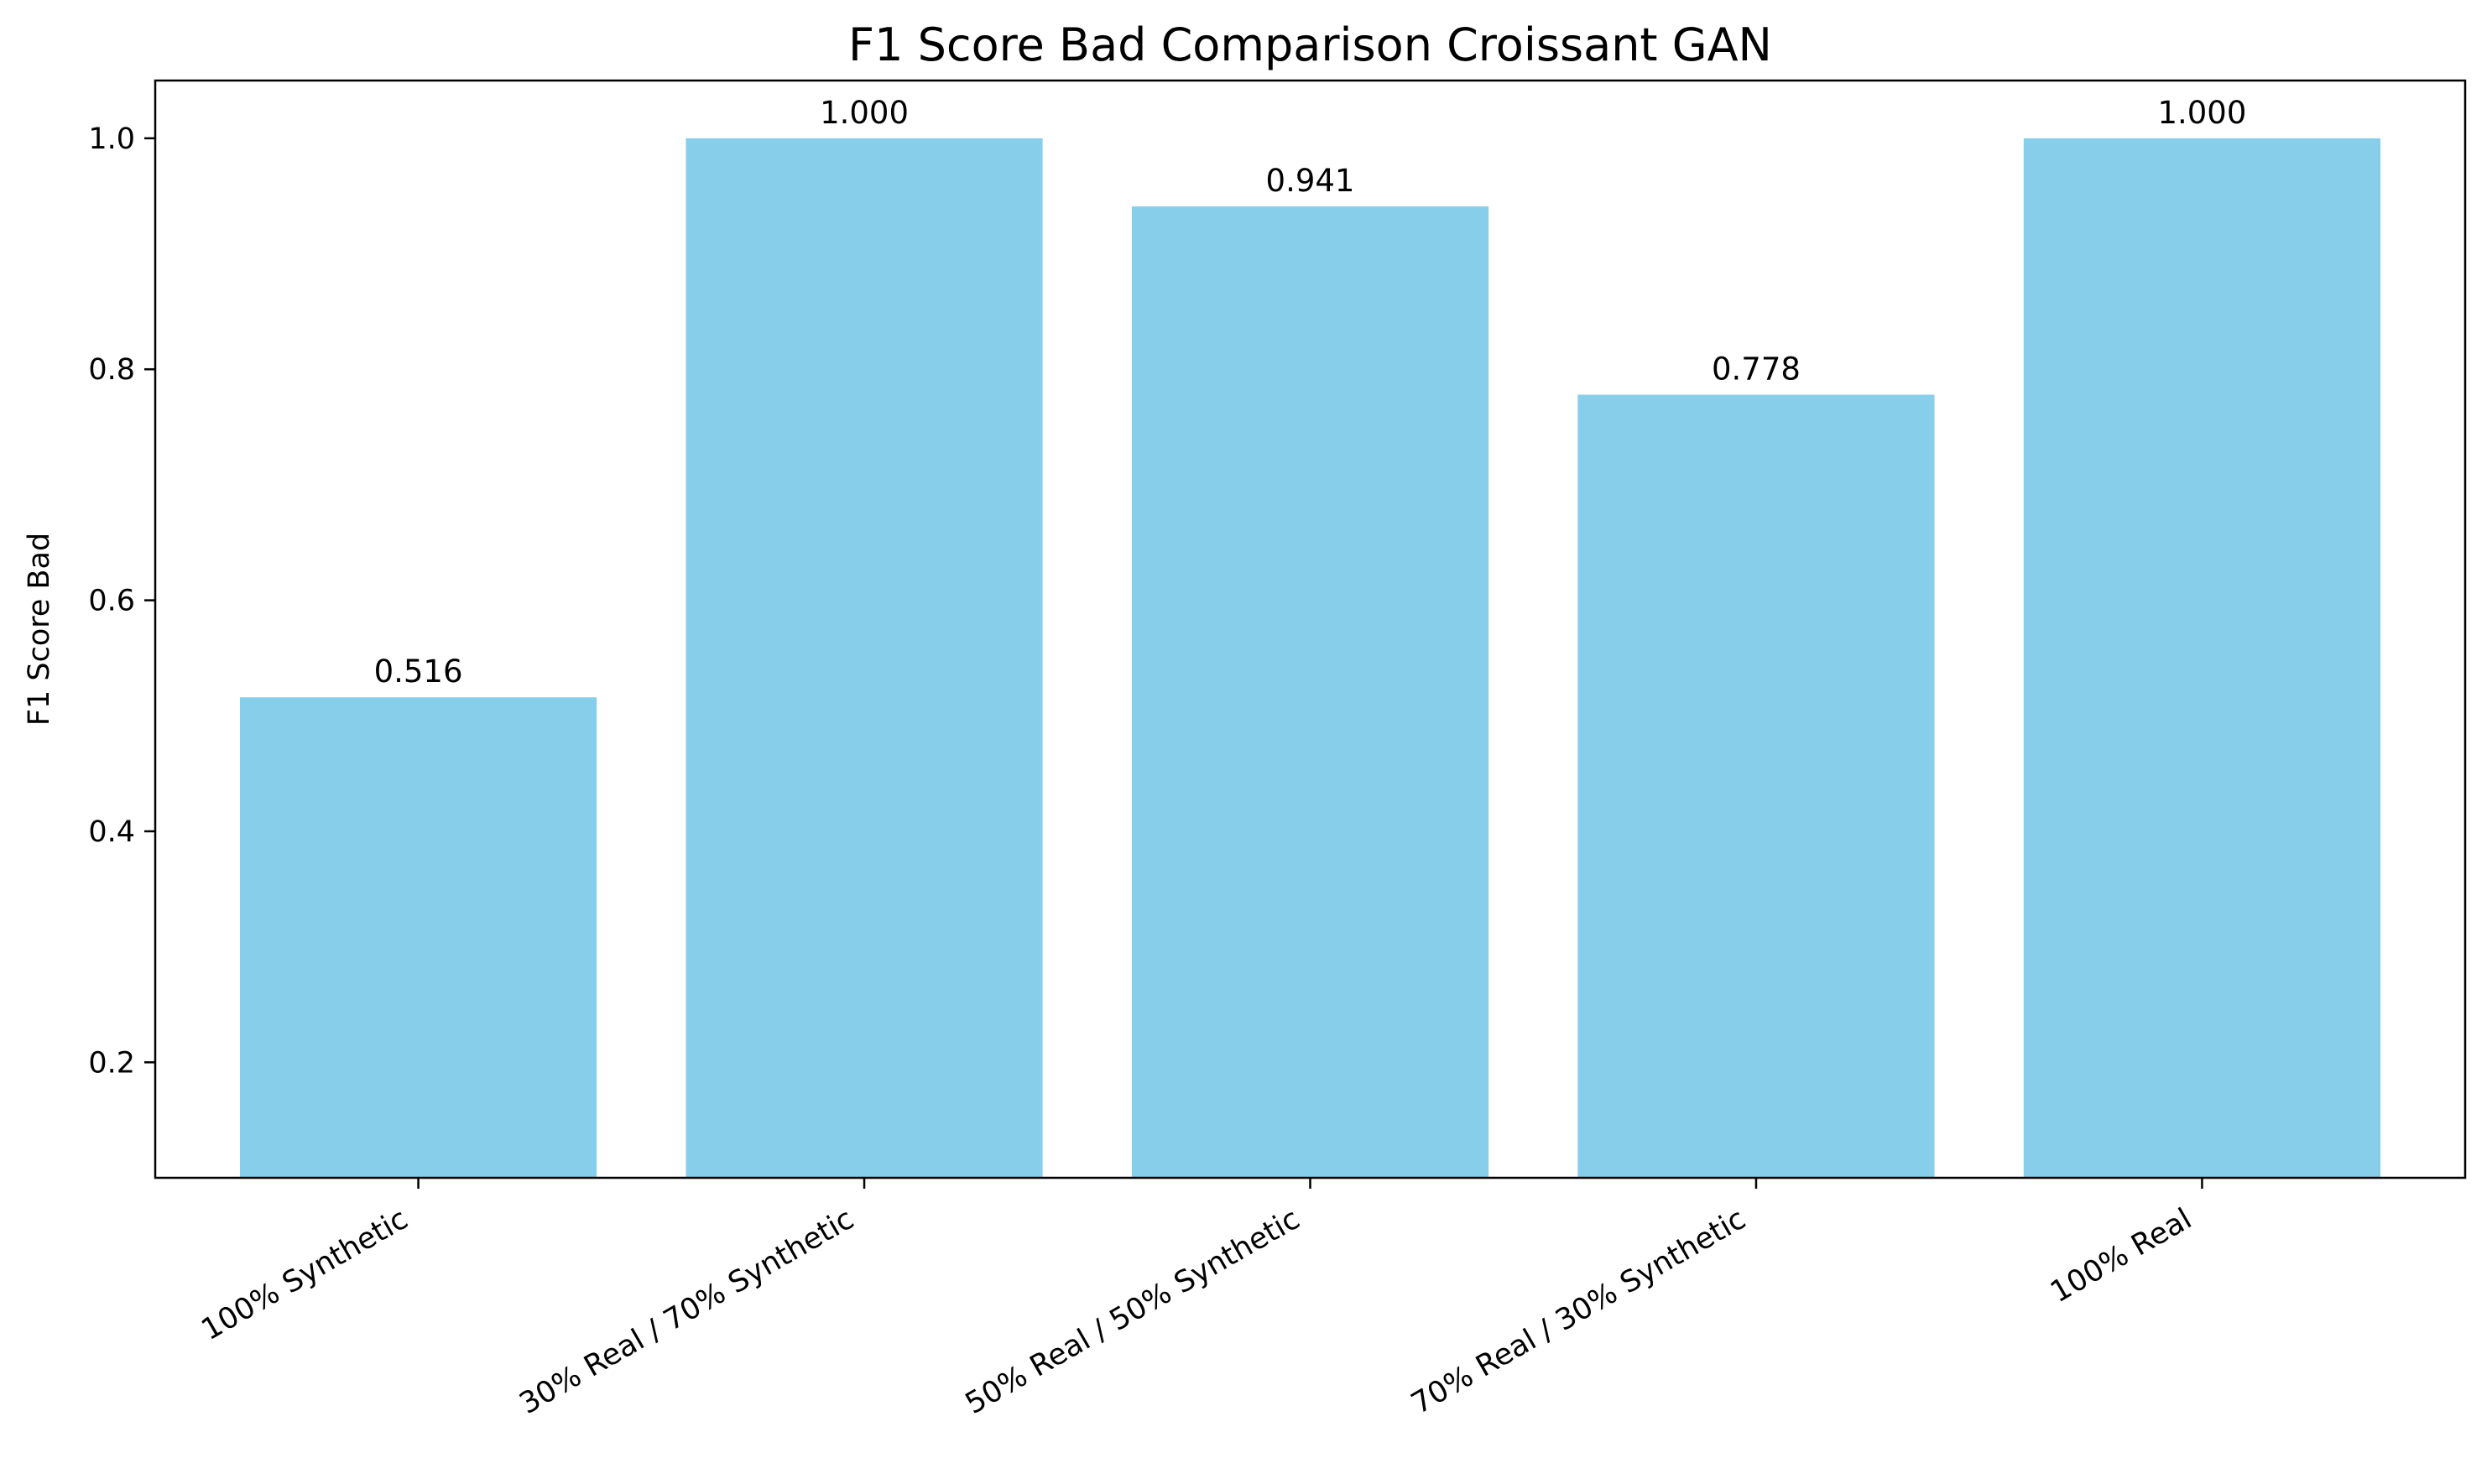 This screenshot has height=1484, width=2492. Describe the element at coordinates (1133, 1311) in the screenshot. I see `x-tick-label: 50% Real / 50% Synthetic` at that location.